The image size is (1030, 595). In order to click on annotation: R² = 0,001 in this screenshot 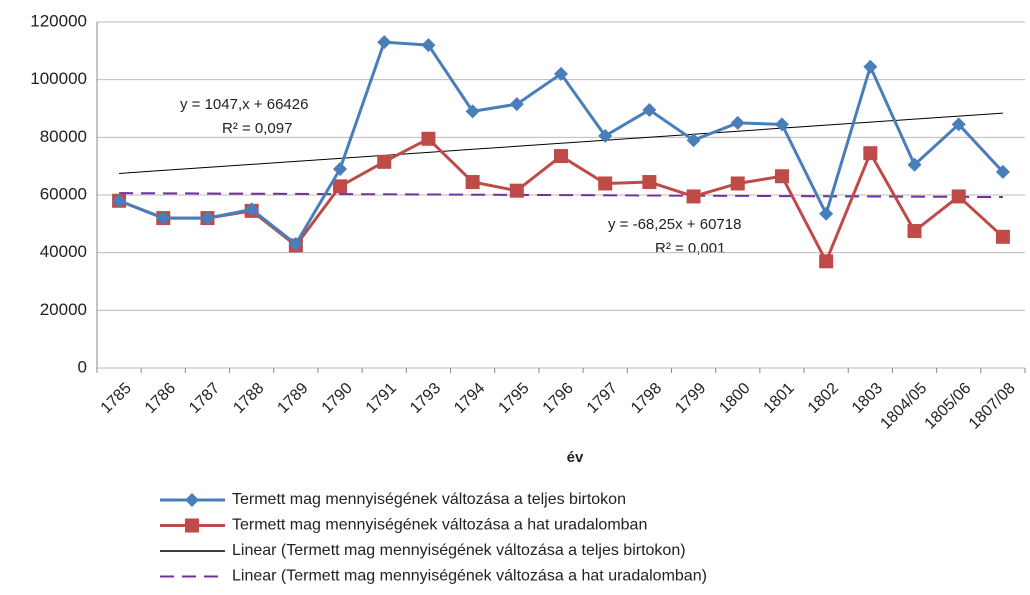, I will do `click(690, 248)`.